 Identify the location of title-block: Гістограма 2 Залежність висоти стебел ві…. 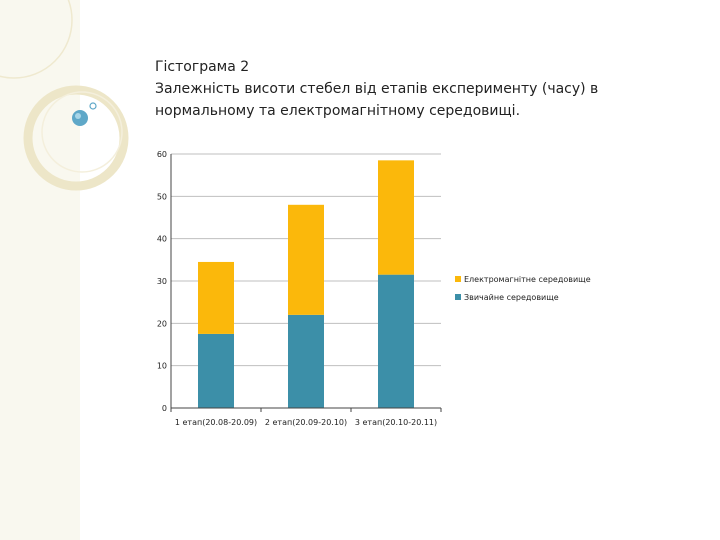
(395, 89).